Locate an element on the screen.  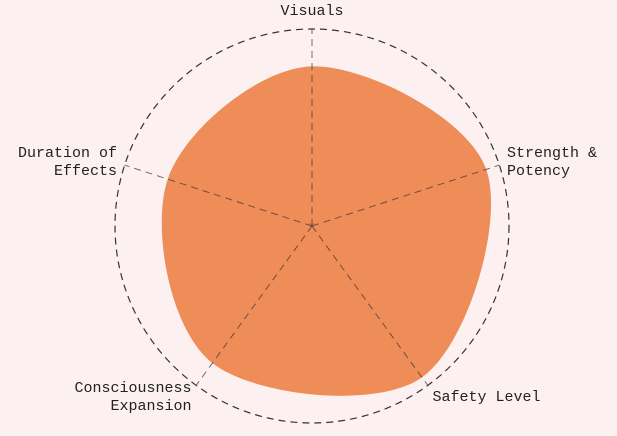
center-mark: * is located at coordinates (312, 229).